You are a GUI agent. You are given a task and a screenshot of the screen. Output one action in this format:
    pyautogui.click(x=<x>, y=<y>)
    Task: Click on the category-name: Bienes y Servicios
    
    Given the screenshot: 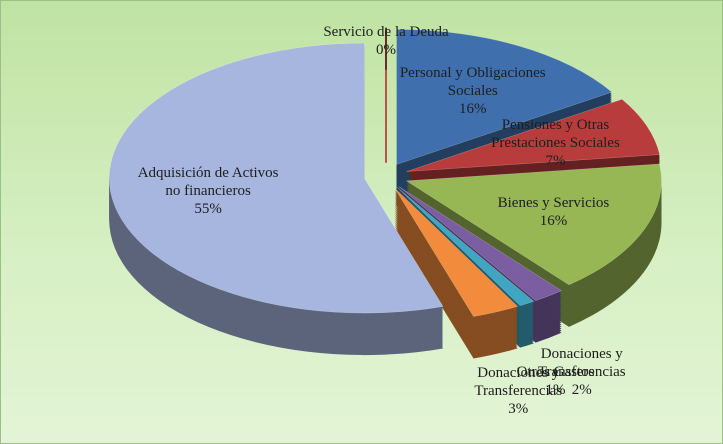 What is the action you would take?
    pyautogui.click(x=553, y=202)
    